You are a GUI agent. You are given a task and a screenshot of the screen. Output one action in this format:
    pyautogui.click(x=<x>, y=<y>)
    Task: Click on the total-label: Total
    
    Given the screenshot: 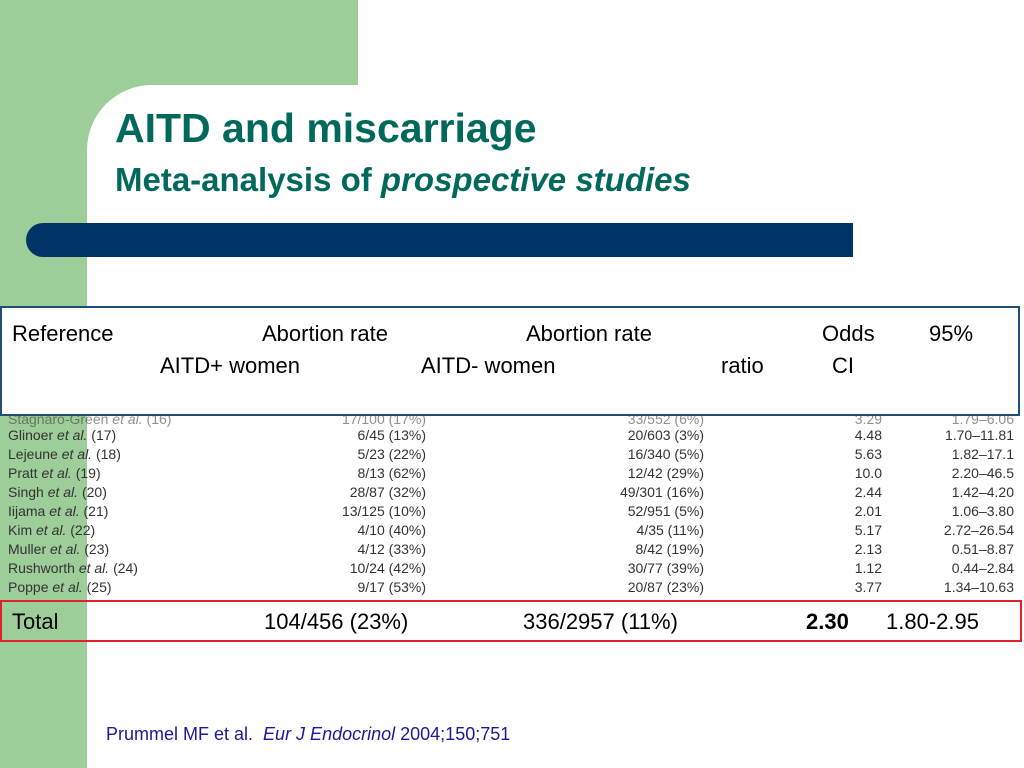 What is the action you would take?
    pyautogui.click(x=35, y=621)
    